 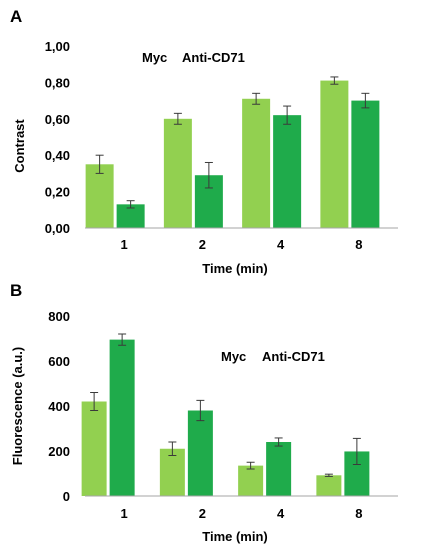 What do you see at coordinates (57, 192) in the screenshot?
I see `panel-a-y-tick-label: 0,20` at bounding box center [57, 192].